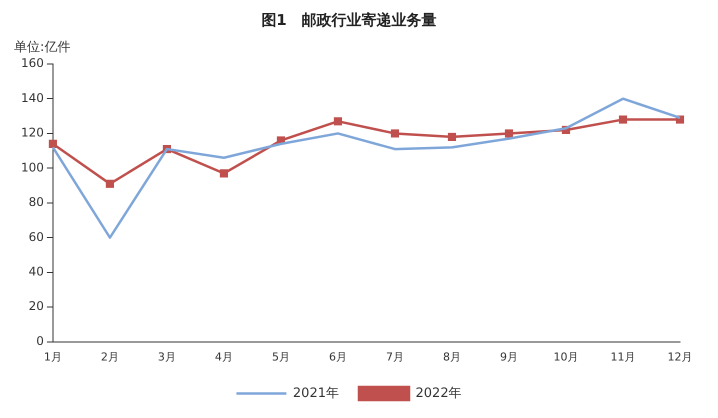 This screenshot has width=718, height=418. I want to click on chart-title: 图1 邮政行业寄递业务量, so click(349, 19).